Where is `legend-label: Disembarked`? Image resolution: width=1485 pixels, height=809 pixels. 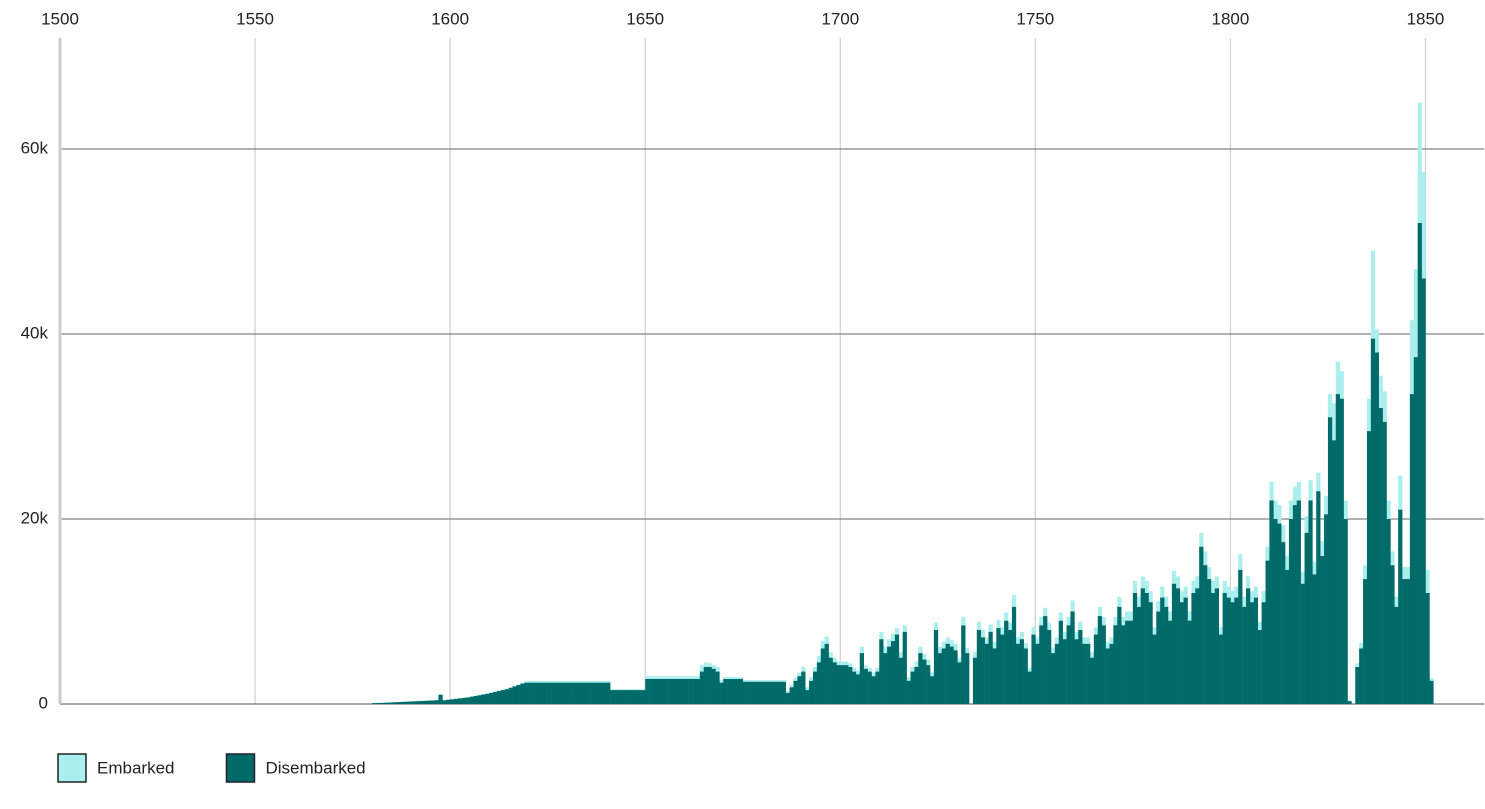
legend-label: Disembarked is located at coordinates (315, 767).